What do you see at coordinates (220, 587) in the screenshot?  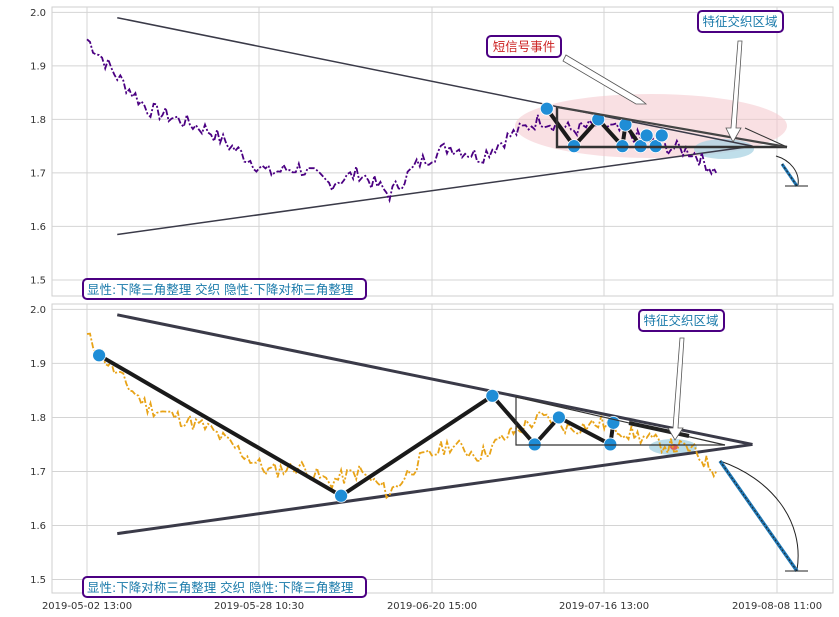 I see `bottom-legend-text: 显性:下降对称三角整理 交织 隐性:下降三角整理` at bounding box center [220, 587].